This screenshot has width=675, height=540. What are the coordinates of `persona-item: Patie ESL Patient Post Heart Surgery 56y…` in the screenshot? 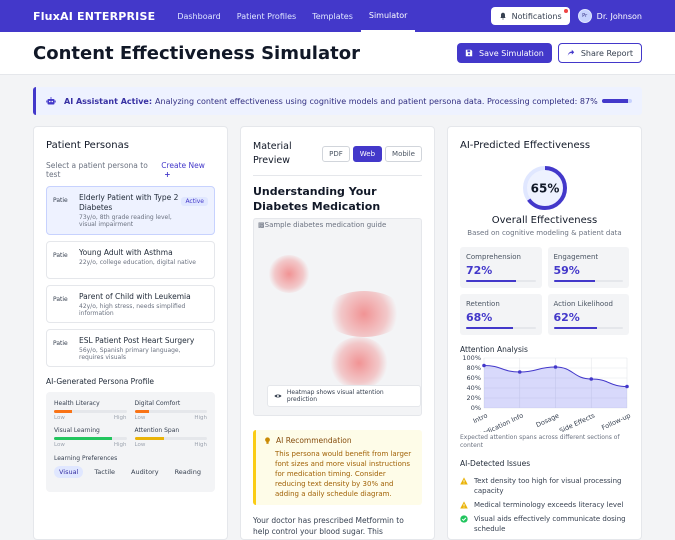 It's located at (130, 348).